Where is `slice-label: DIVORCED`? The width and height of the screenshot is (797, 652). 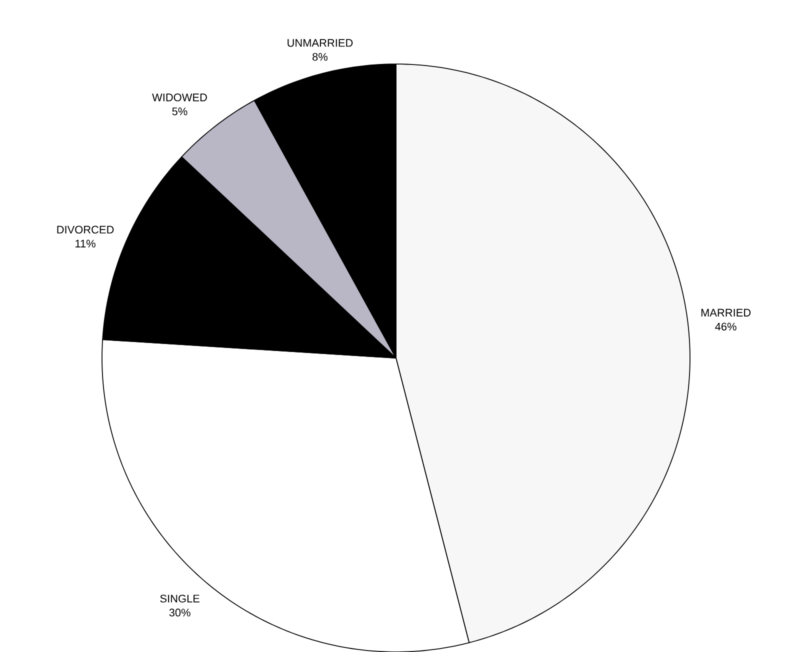
slice-label: DIVORCED is located at coordinates (85, 230).